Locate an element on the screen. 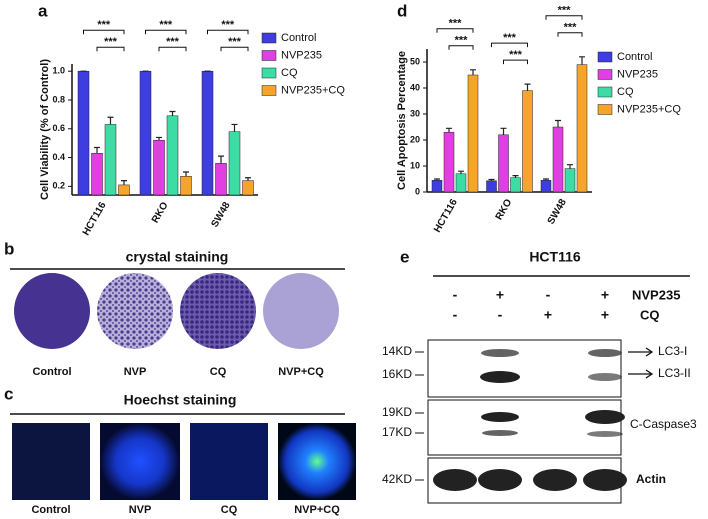 The height and width of the screenshot is (519, 708). band-label: LC3-II is located at coordinates (674, 373).